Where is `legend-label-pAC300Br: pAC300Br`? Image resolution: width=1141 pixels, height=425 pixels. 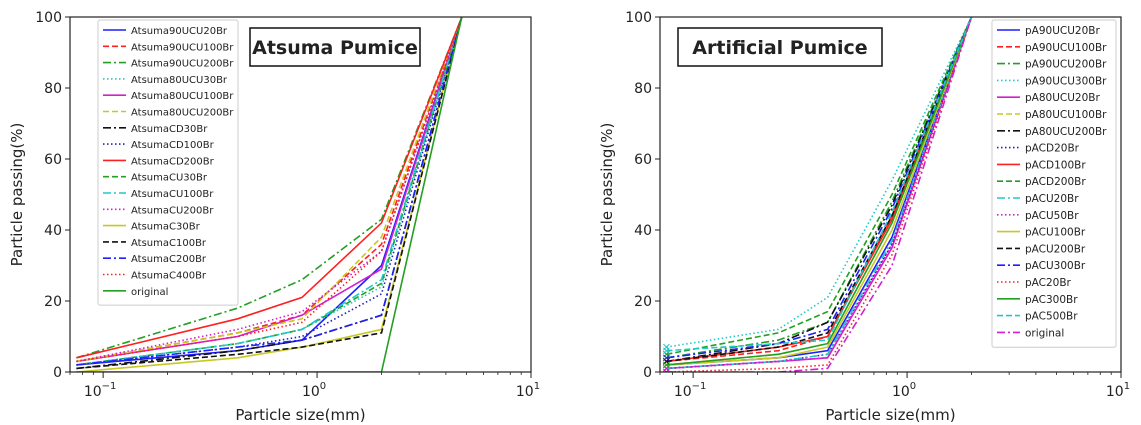 legend-label-pAC300Br: pAC300Br is located at coordinates (1051, 300).